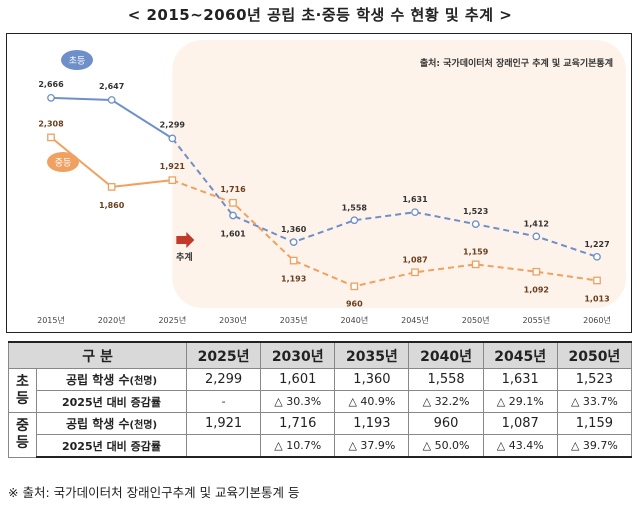 The height and width of the screenshot is (505, 640). What do you see at coordinates (476, 320) in the screenshot?
I see `x-tick-label: 2050년` at bounding box center [476, 320].